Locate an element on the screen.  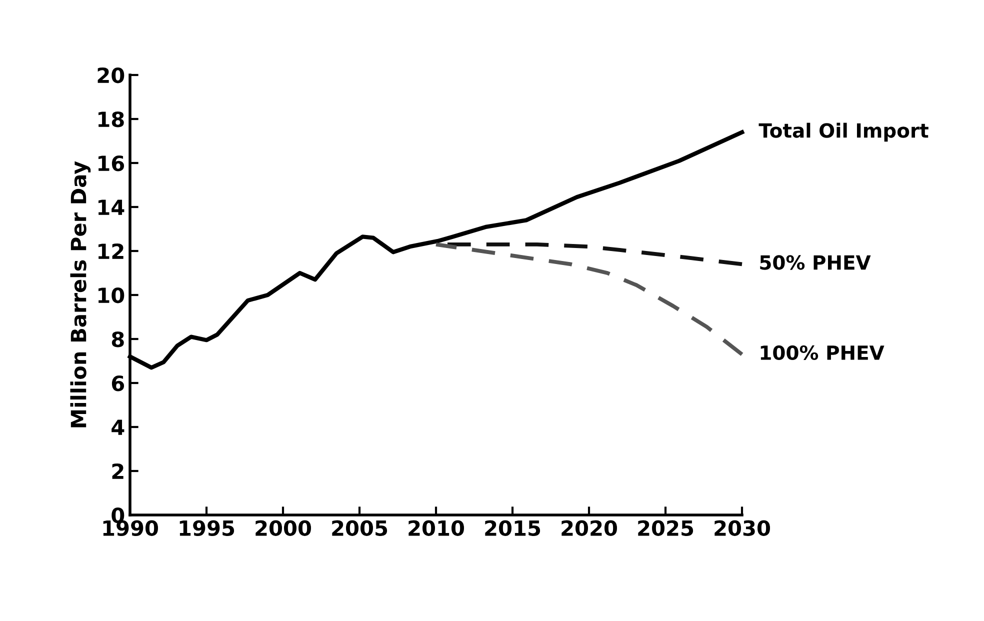
y-tick-label: 20 is located at coordinates (111, 75).